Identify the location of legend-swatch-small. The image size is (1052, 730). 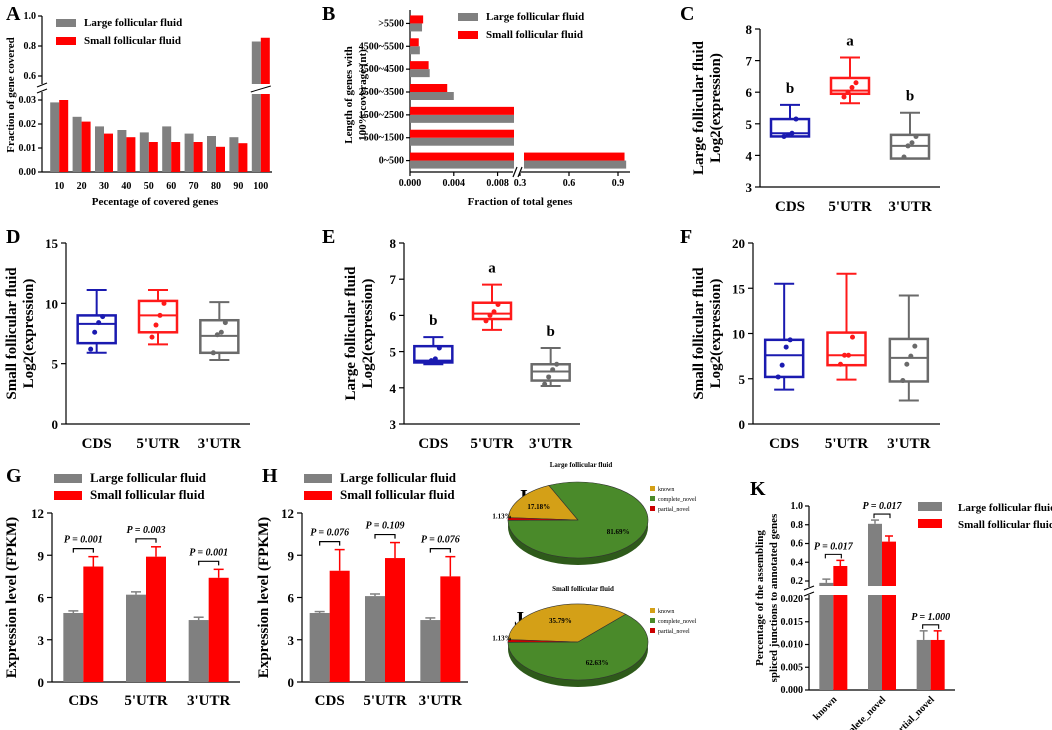
(66, 41).